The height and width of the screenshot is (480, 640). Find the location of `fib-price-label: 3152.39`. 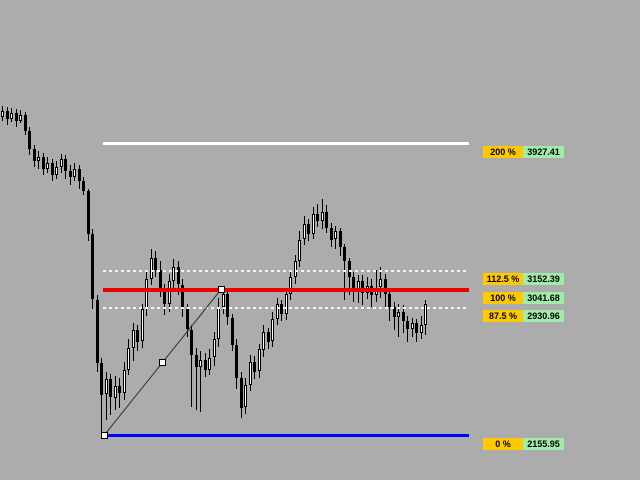

fib-price-label: 3152.39 is located at coordinates (543, 279).